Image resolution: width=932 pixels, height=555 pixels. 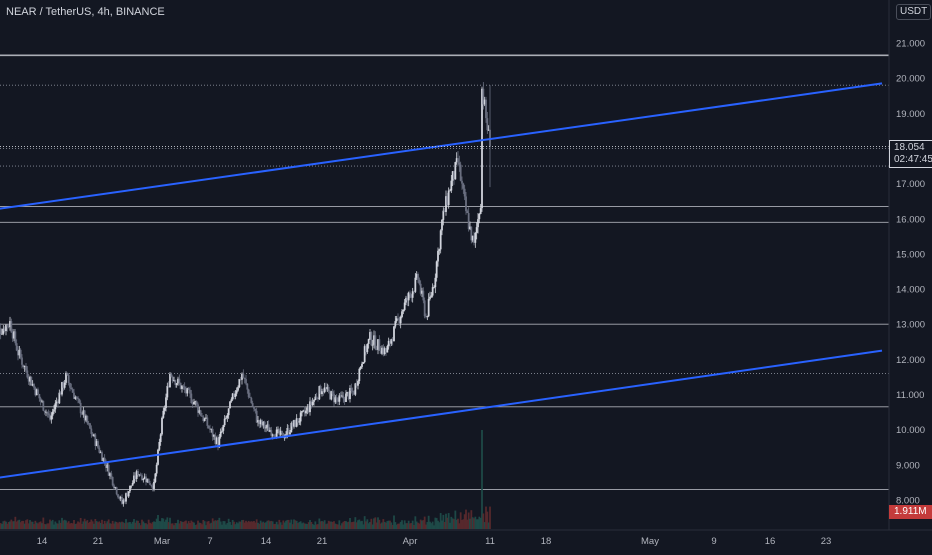 I want to click on y-tick-label: 16.000, so click(x=910, y=219).